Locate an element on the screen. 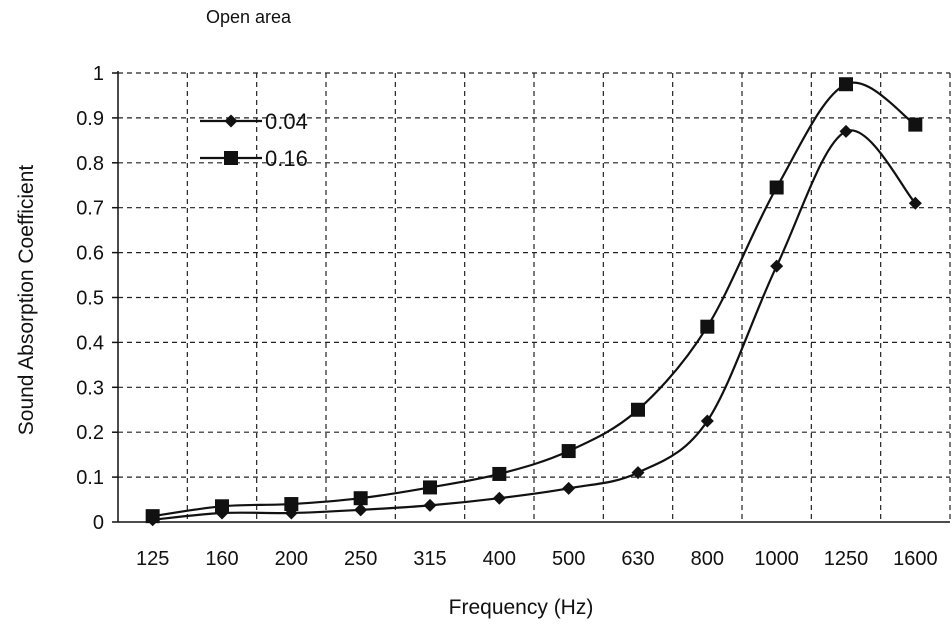  legend-item: 0.16 is located at coordinates (254, 158).